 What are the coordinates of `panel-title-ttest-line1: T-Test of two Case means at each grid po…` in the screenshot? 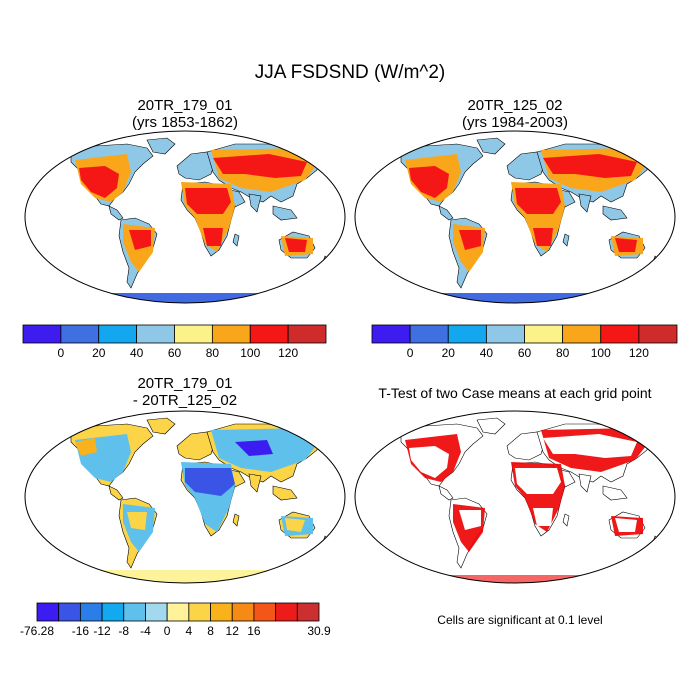 It's located at (515, 393).